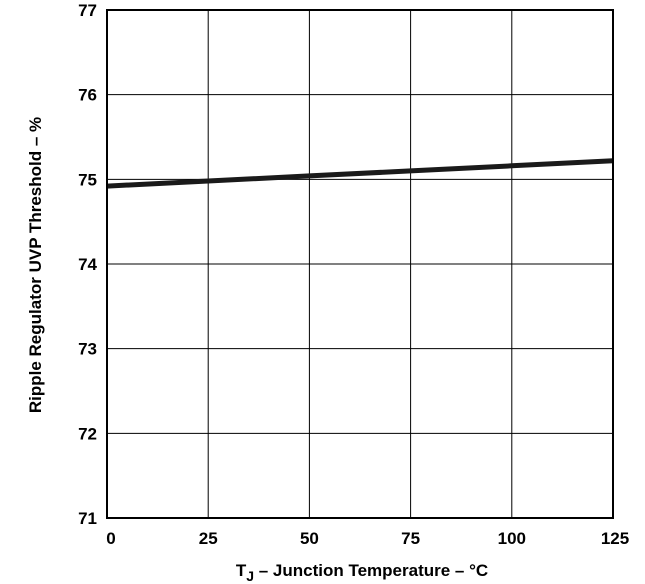 The width and height of the screenshot is (645, 584). What do you see at coordinates (241, 570) in the screenshot?
I see `x-axis-title-symbol: T` at bounding box center [241, 570].